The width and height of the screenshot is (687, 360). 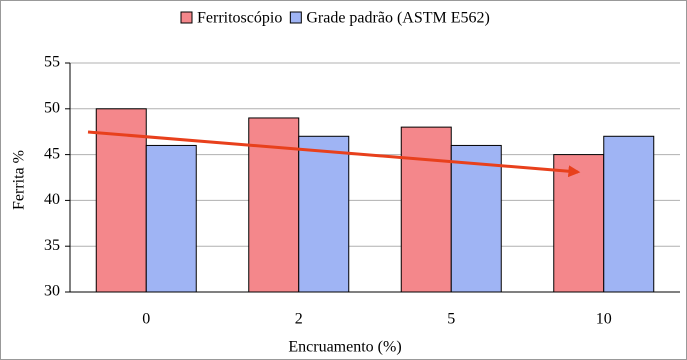 What do you see at coordinates (52, 153) in the screenshot?
I see `y-tick-label: 45` at bounding box center [52, 153].